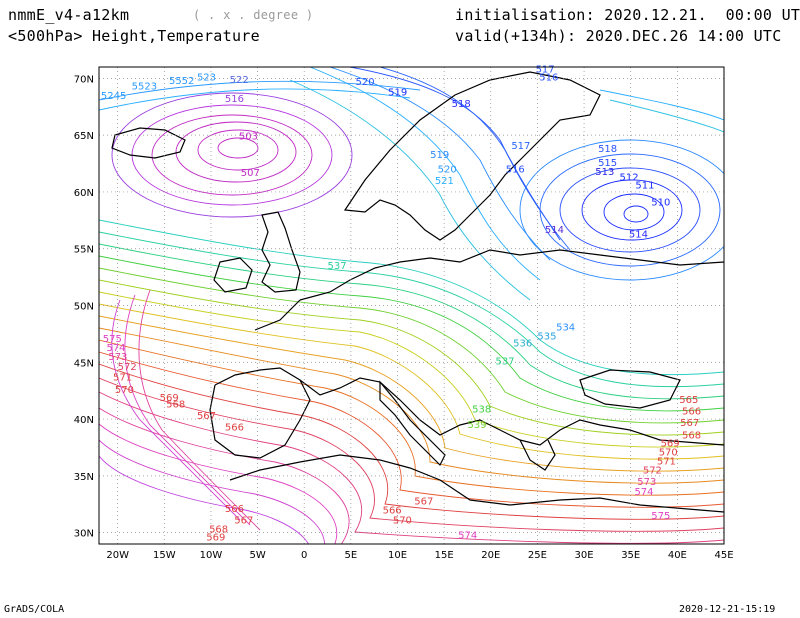  I want to click on longitude-tick-label: 5E, so click(351, 555).